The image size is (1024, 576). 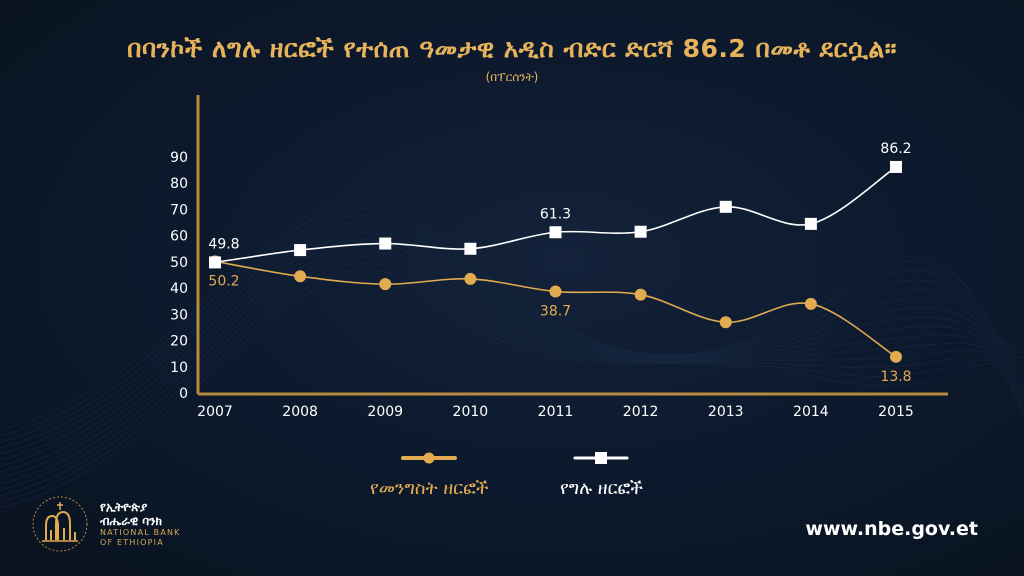 I want to click on legend-item-private: የግሉ ዘርፎች, so click(x=601, y=473).